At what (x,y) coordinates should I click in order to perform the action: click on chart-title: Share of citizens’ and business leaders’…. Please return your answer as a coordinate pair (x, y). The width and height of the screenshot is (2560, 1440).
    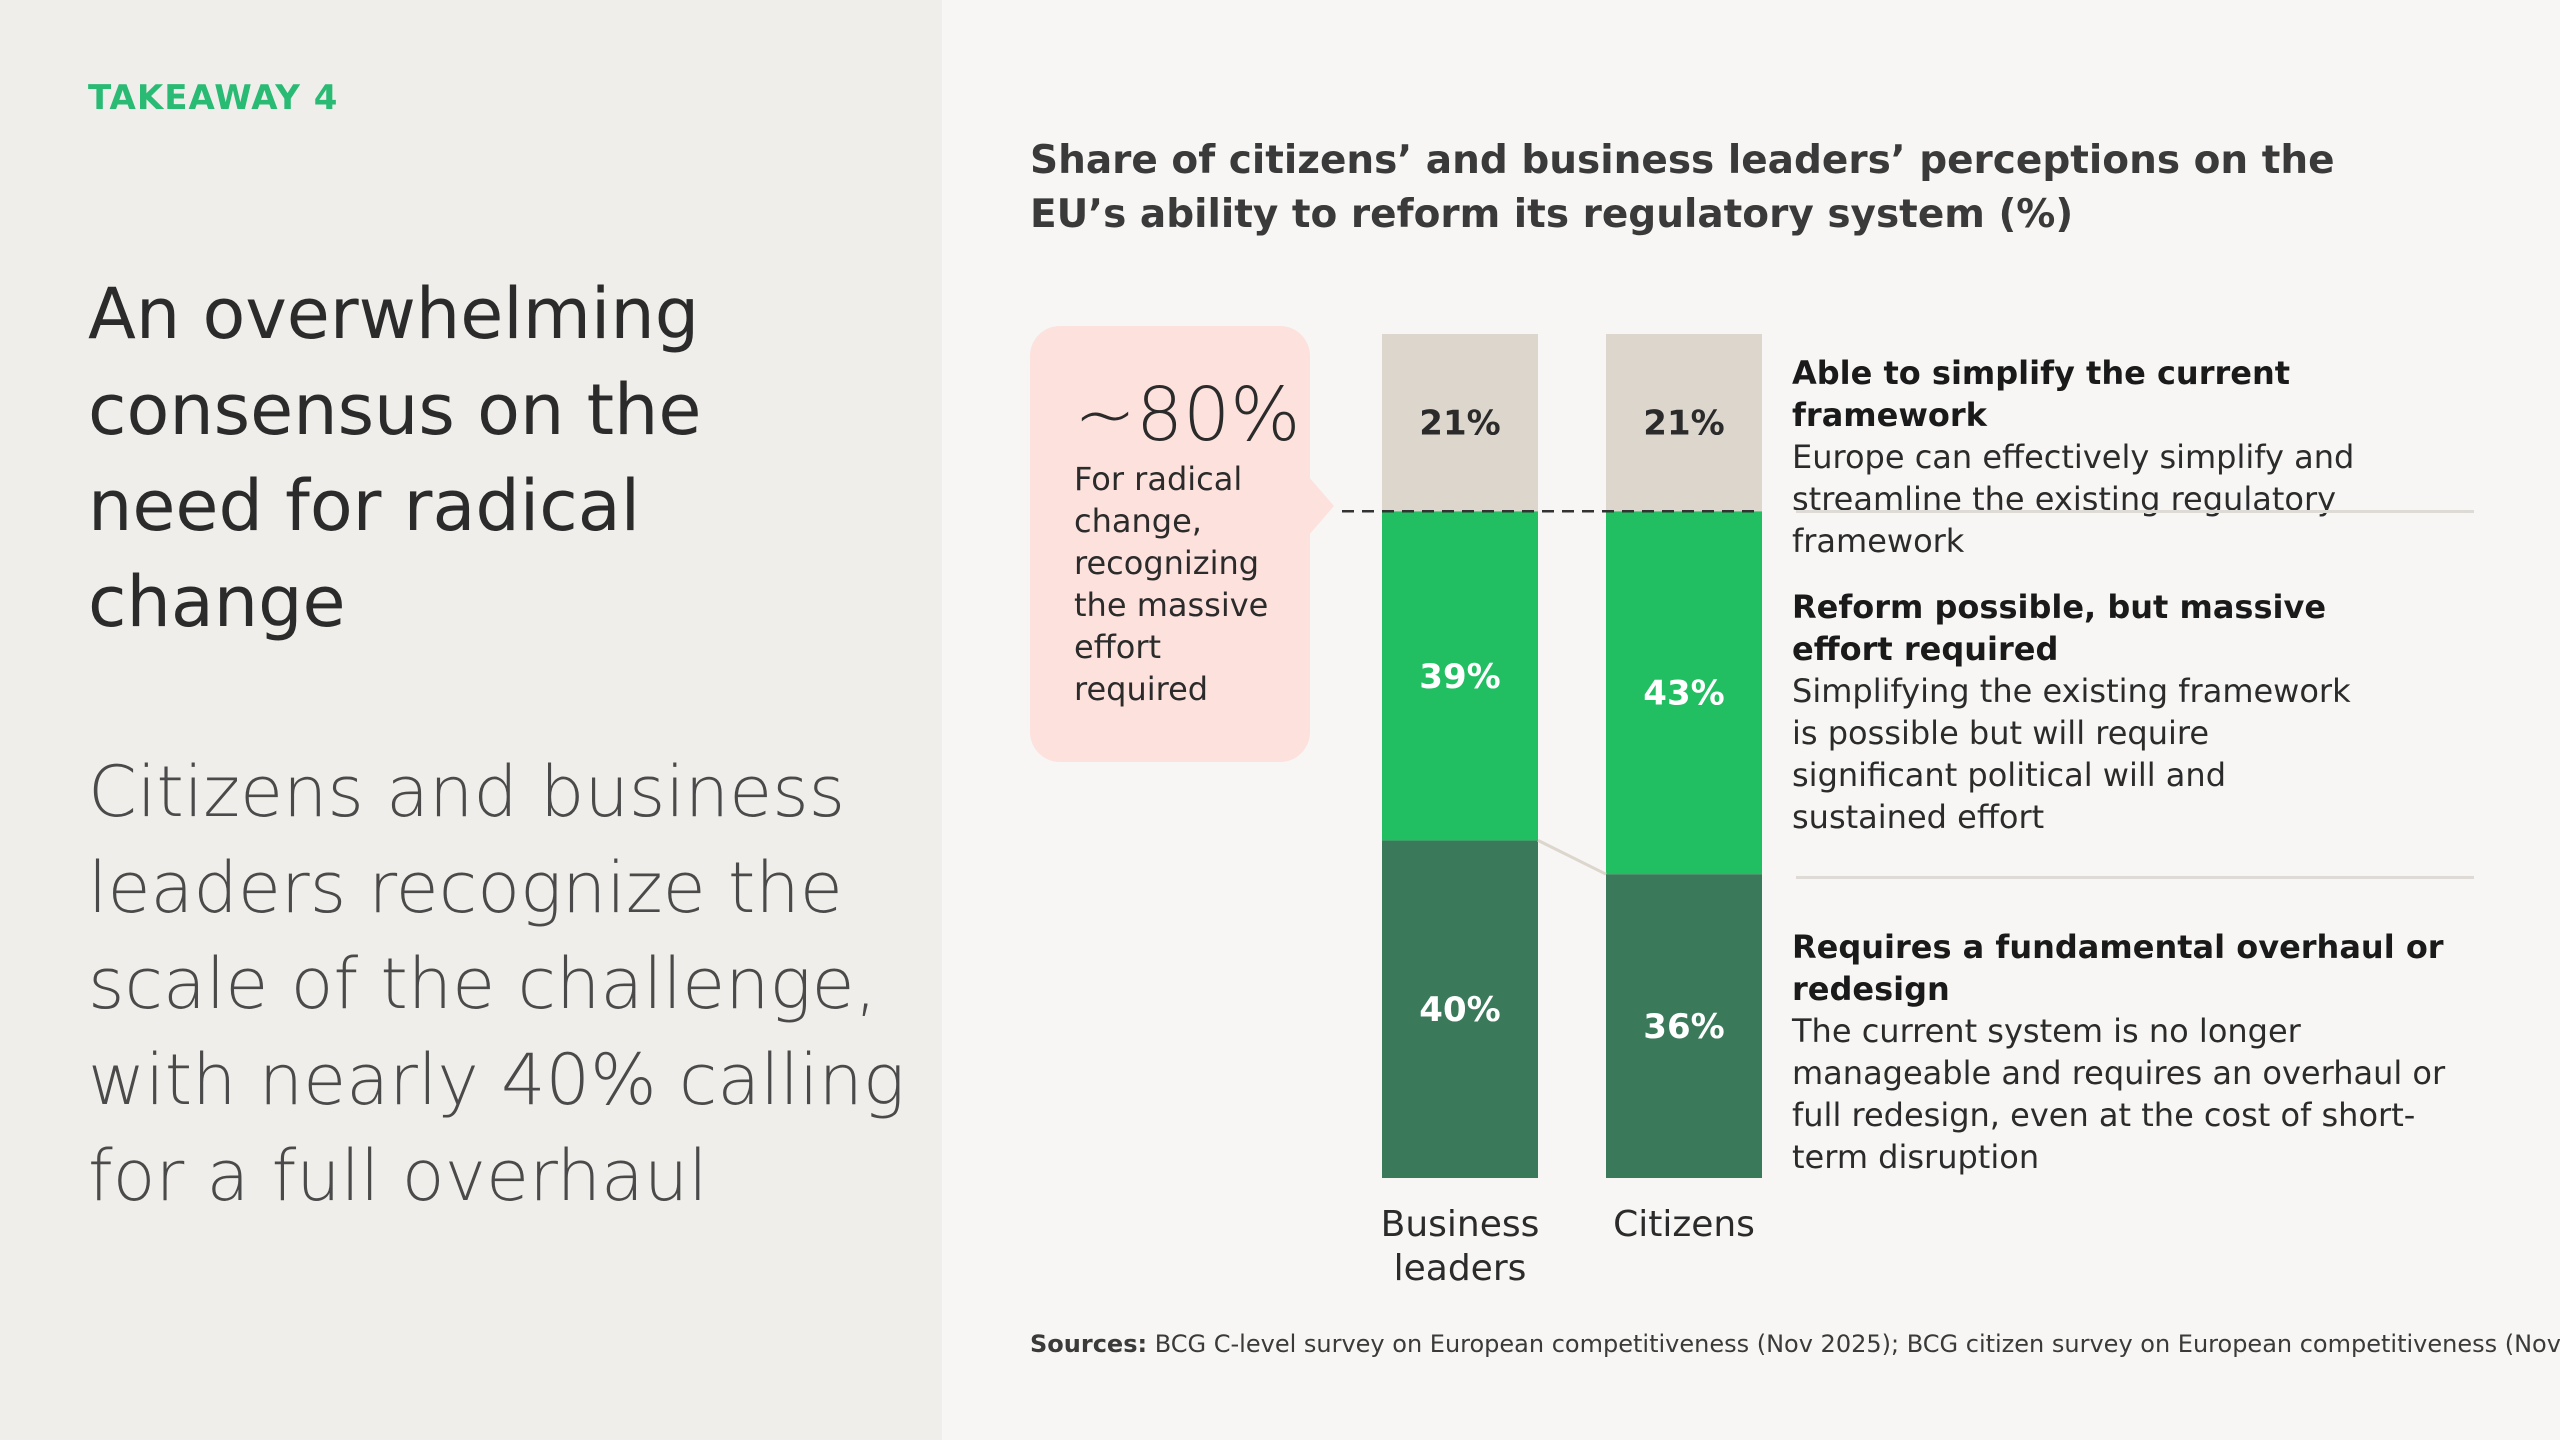
    Looking at the image, I should click on (1682, 187).